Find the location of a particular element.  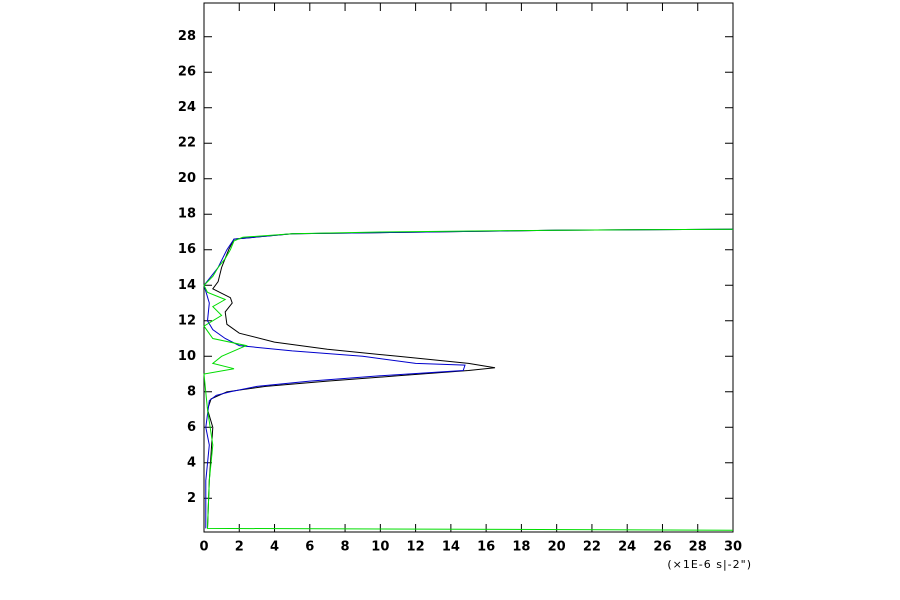

y-tick-label: 16 is located at coordinates (187, 249).